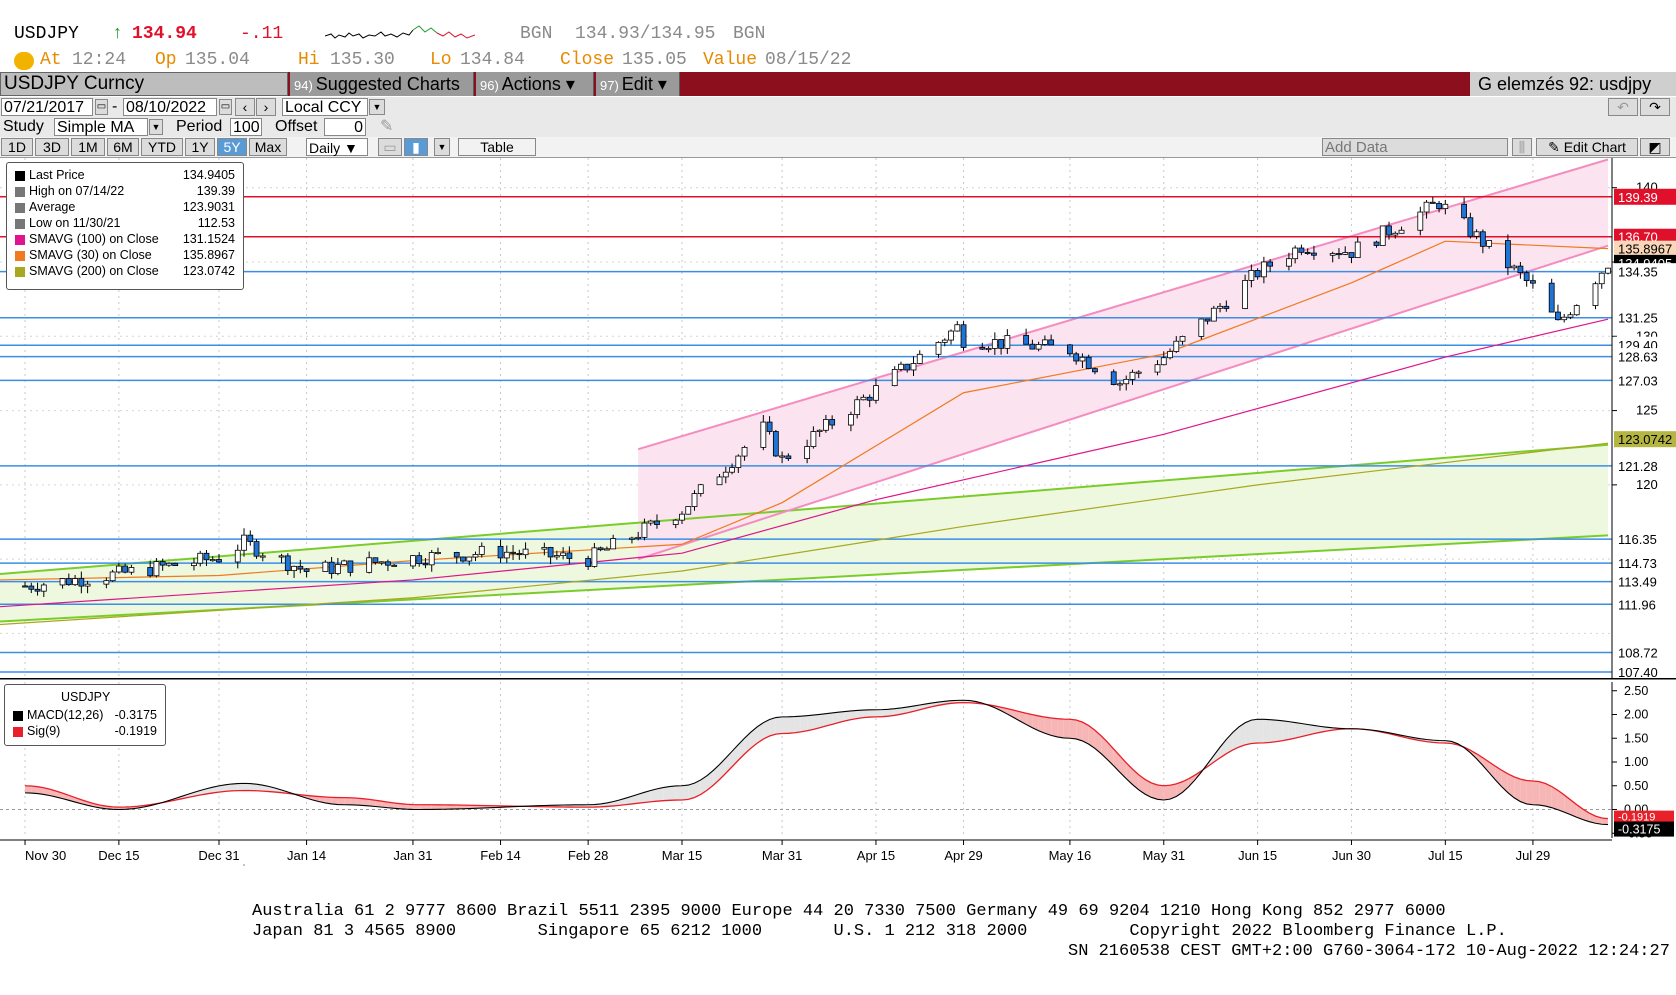  Describe the element at coordinates (52, 147) in the screenshot. I see `range-button-3d: 3D` at that location.